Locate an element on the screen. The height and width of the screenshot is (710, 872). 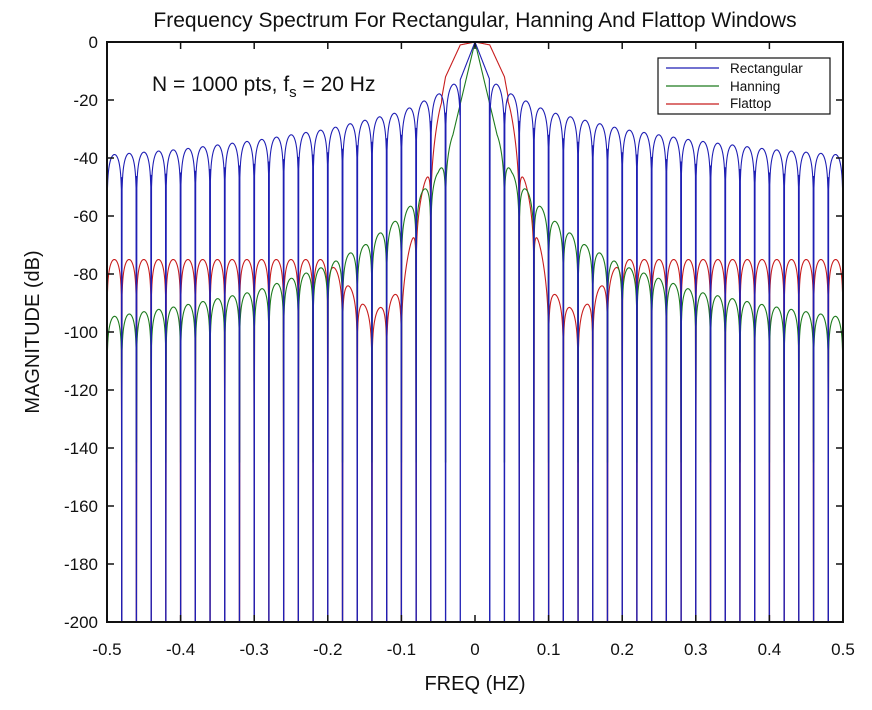
y-axis-label: MAGNITUDE (dB) is located at coordinates (33, 331).